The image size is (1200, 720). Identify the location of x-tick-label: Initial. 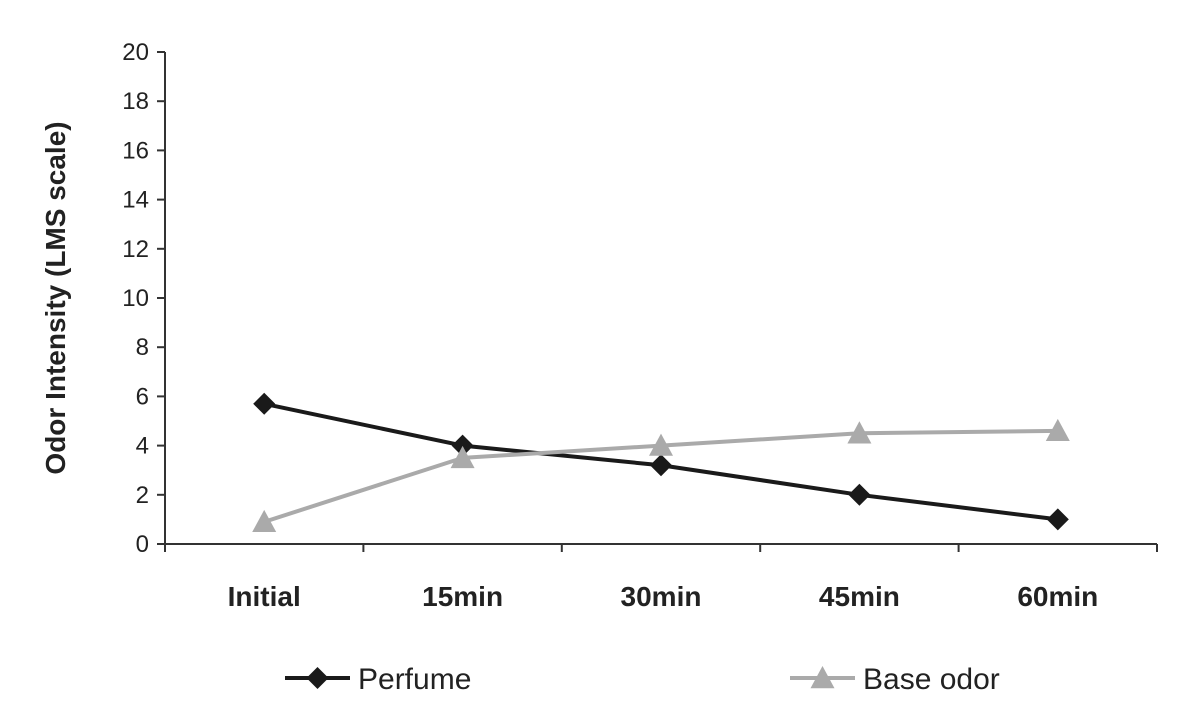
(264, 596).